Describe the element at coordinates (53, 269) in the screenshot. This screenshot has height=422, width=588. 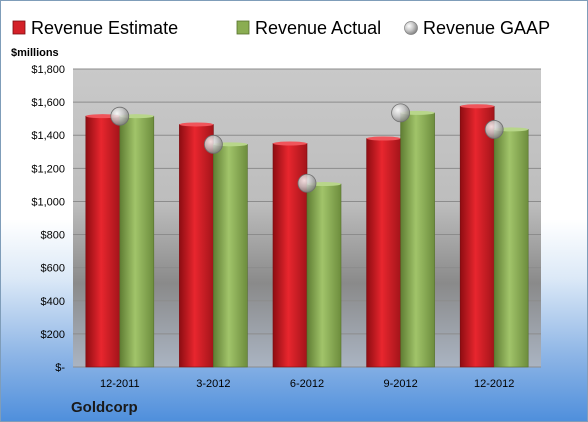
I see `y-tick-label: $600` at that location.